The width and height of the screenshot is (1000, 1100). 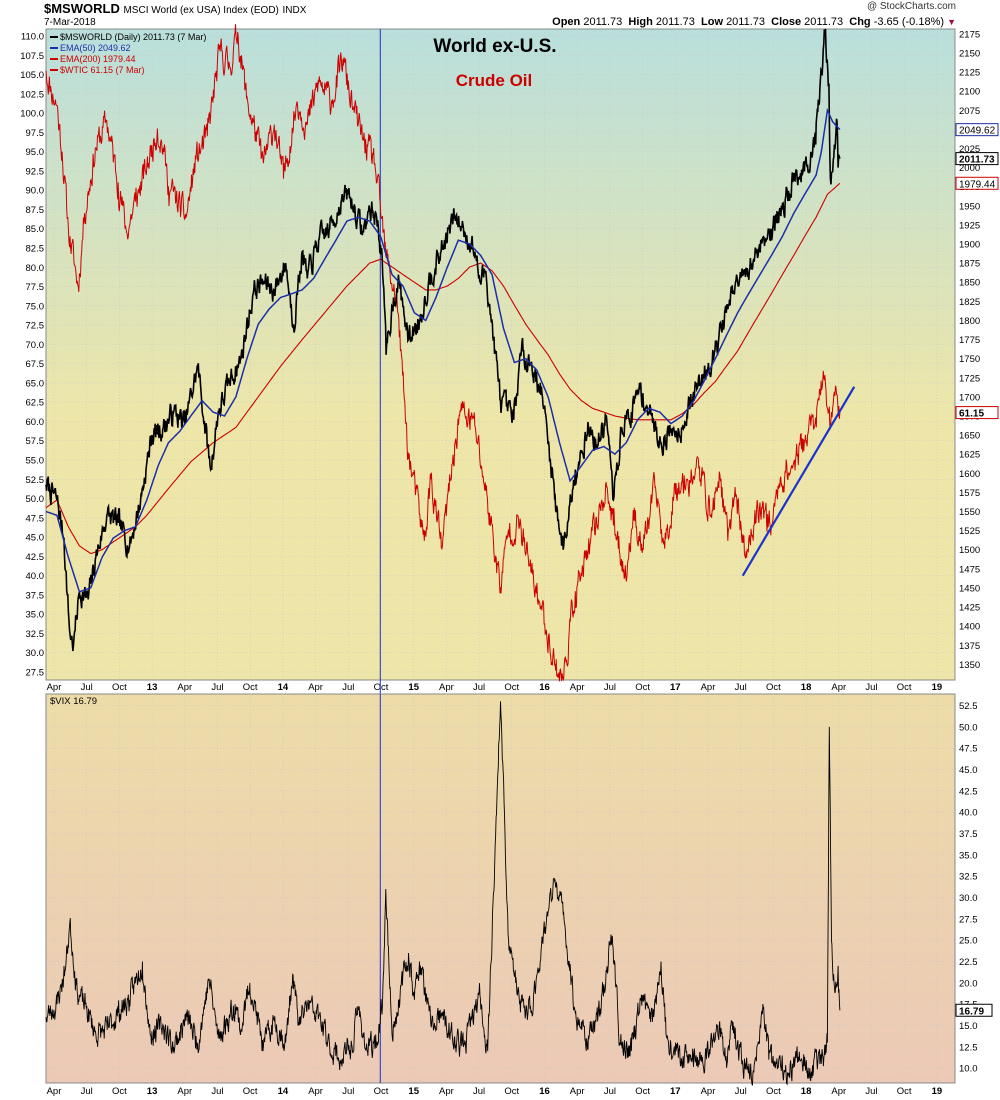 What do you see at coordinates (32, 56) in the screenshot?
I see `left-axis-tick-label: 107.5` at bounding box center [32, 56].